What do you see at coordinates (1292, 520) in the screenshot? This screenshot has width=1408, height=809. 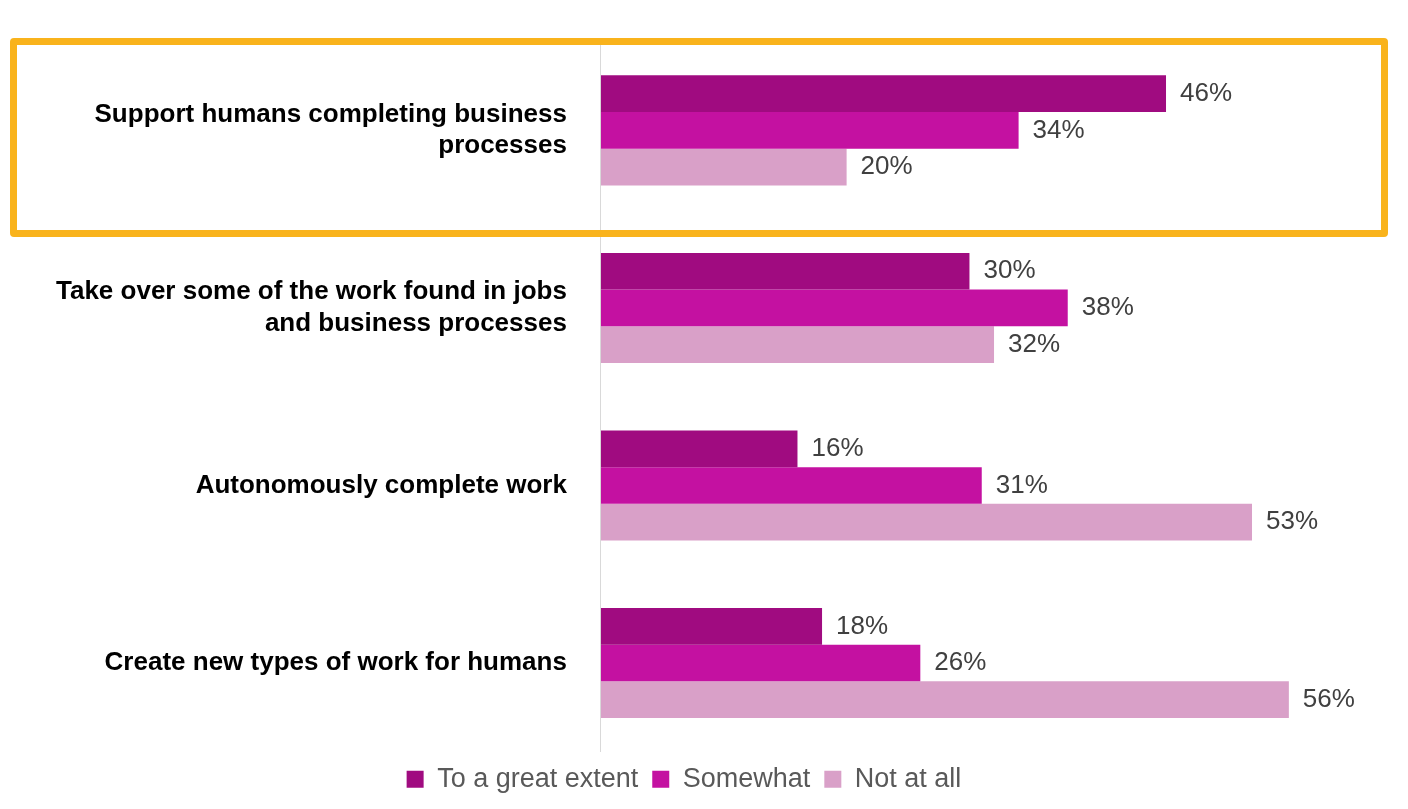 I see `data-label: 53%` at bounding box center [1292, 520].